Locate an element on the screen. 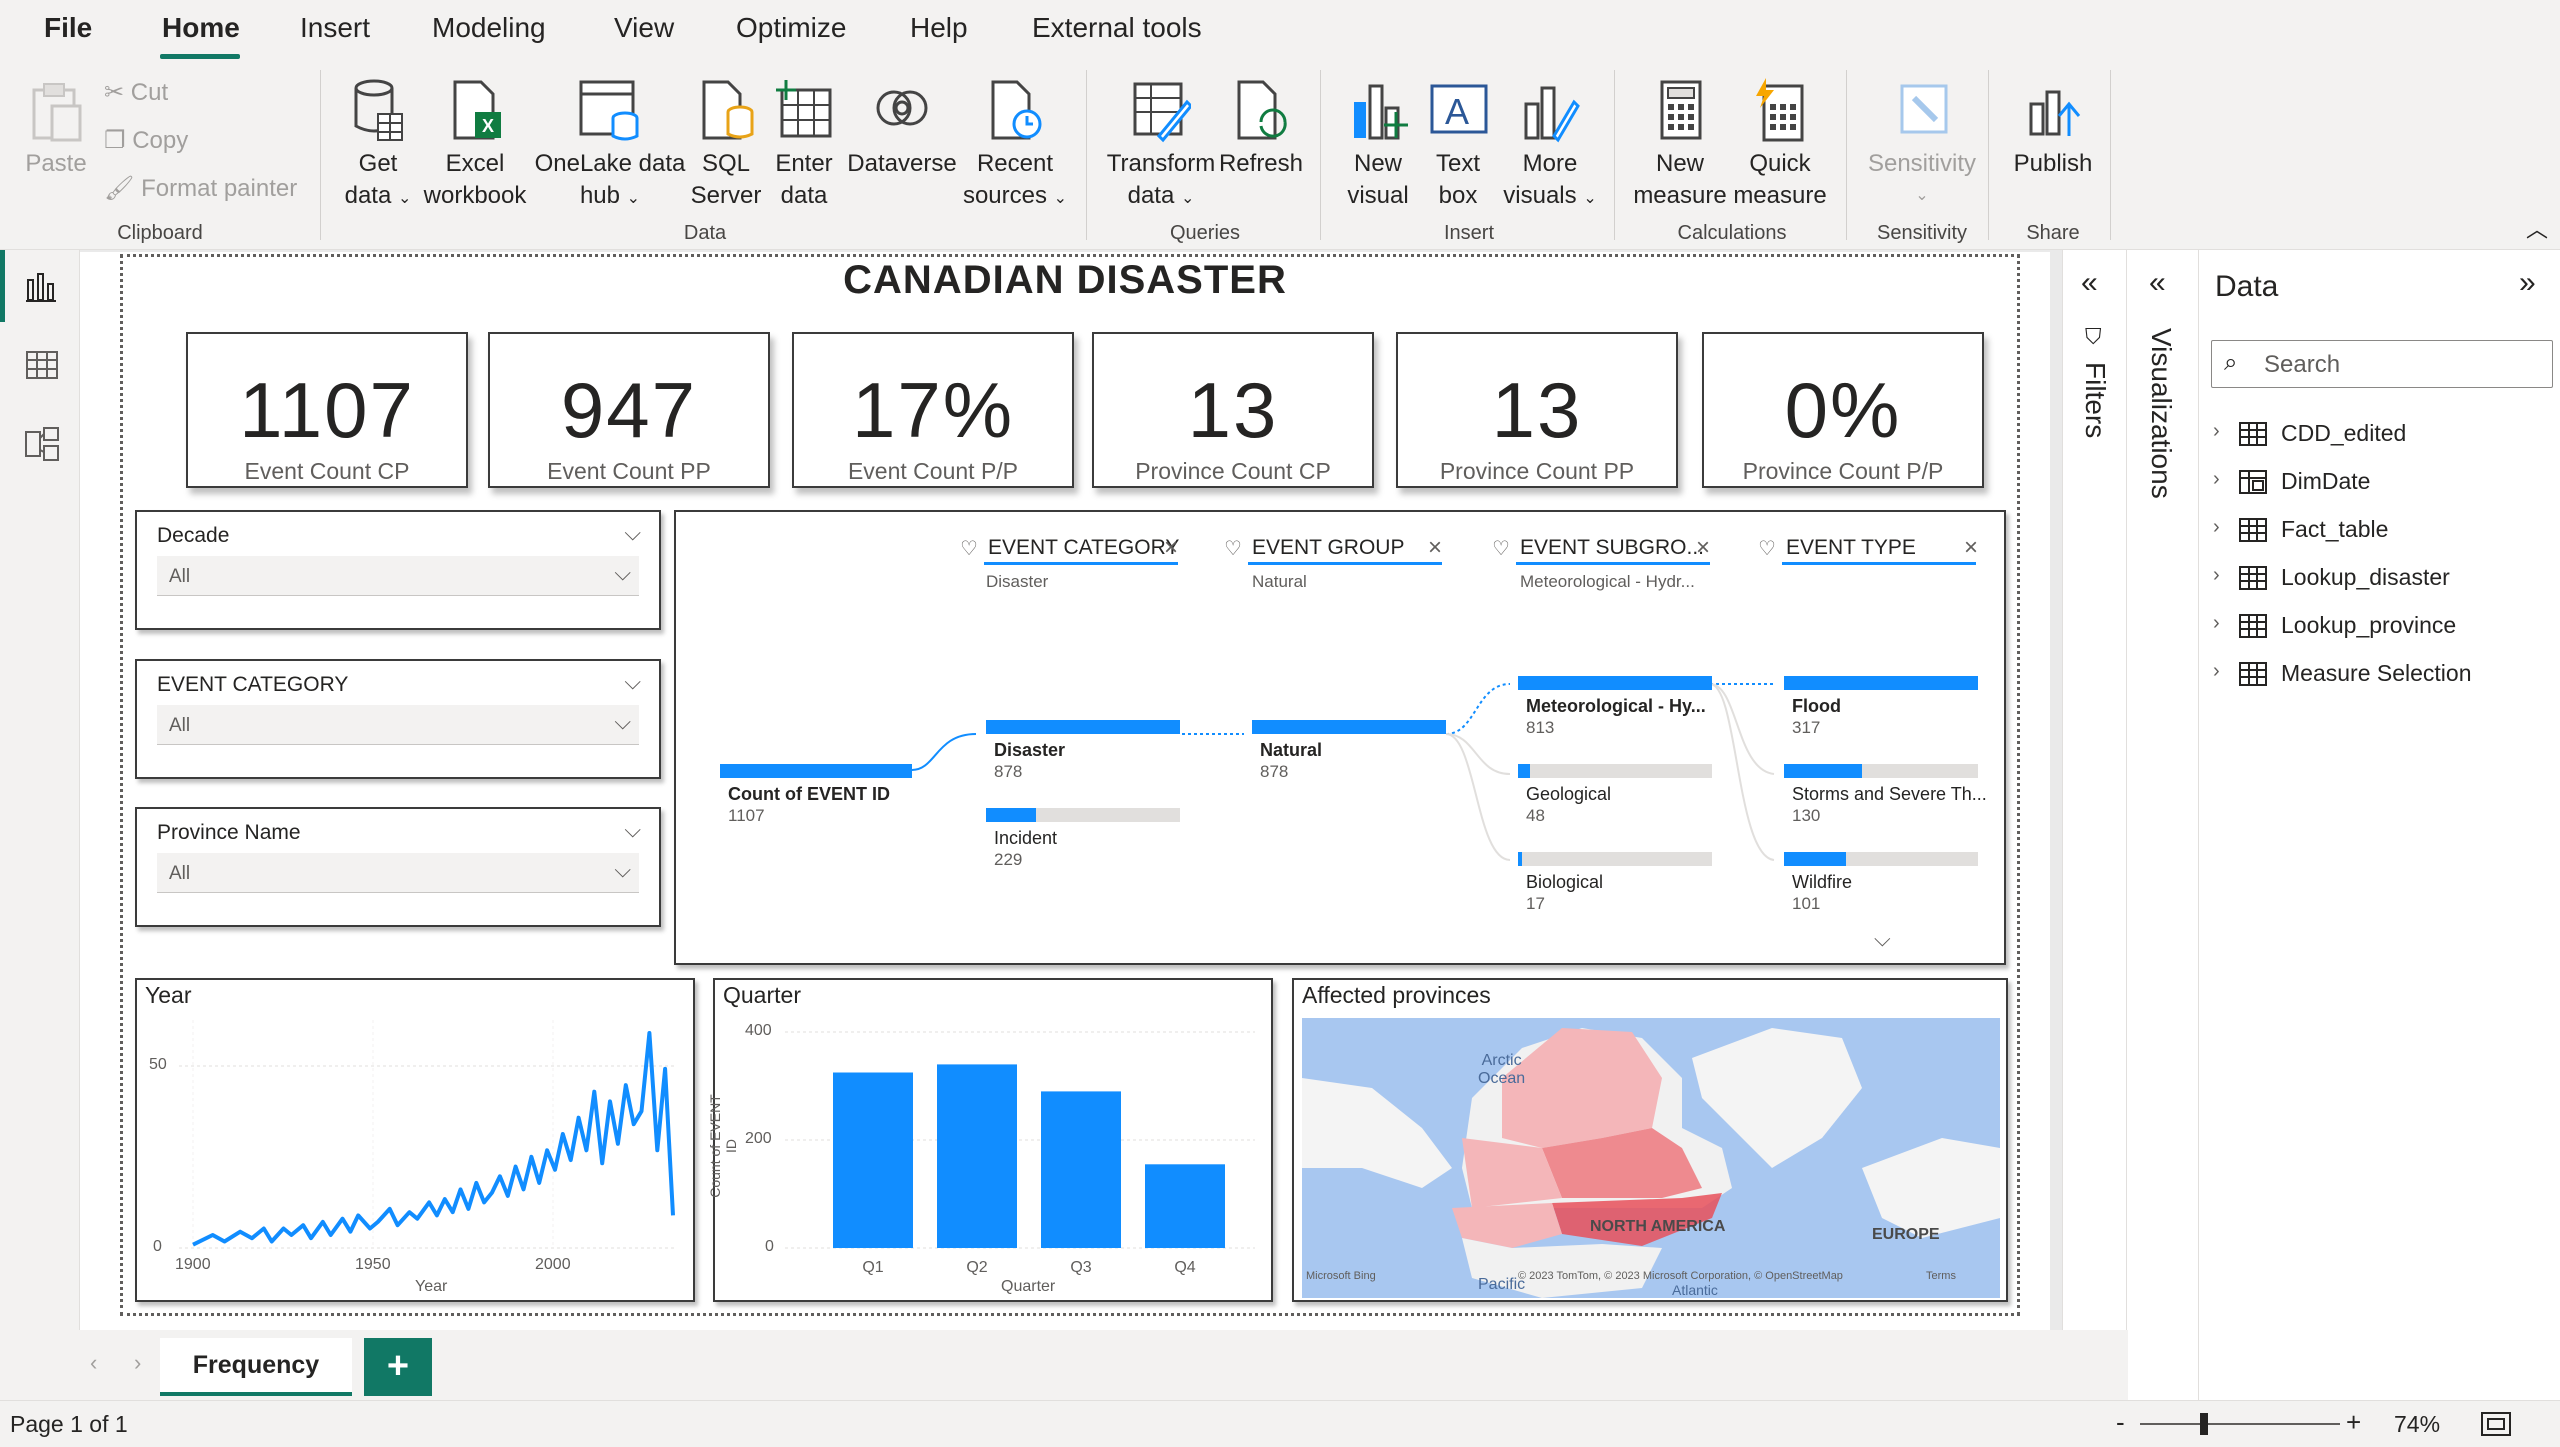  zoom-slider-track is located at coordinates (2240, 1424).